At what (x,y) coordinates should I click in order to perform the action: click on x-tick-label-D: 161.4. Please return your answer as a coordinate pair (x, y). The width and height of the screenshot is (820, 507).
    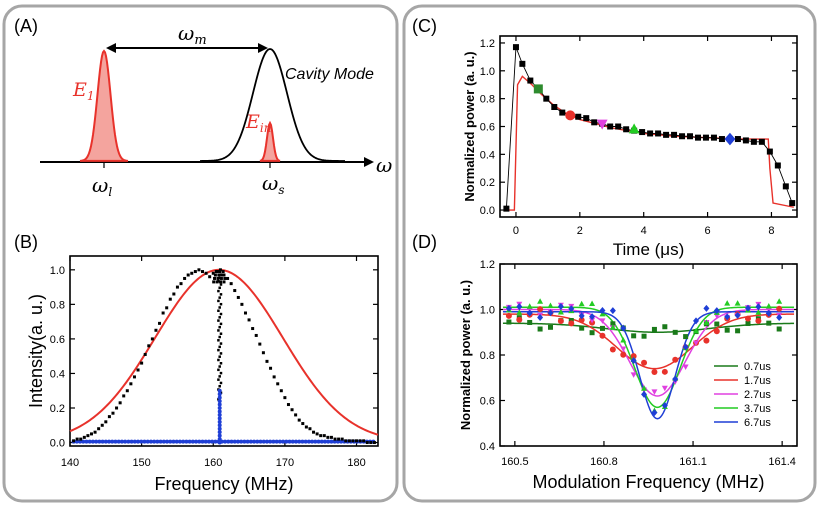
    Looking at the image, I should click on (782, 462).